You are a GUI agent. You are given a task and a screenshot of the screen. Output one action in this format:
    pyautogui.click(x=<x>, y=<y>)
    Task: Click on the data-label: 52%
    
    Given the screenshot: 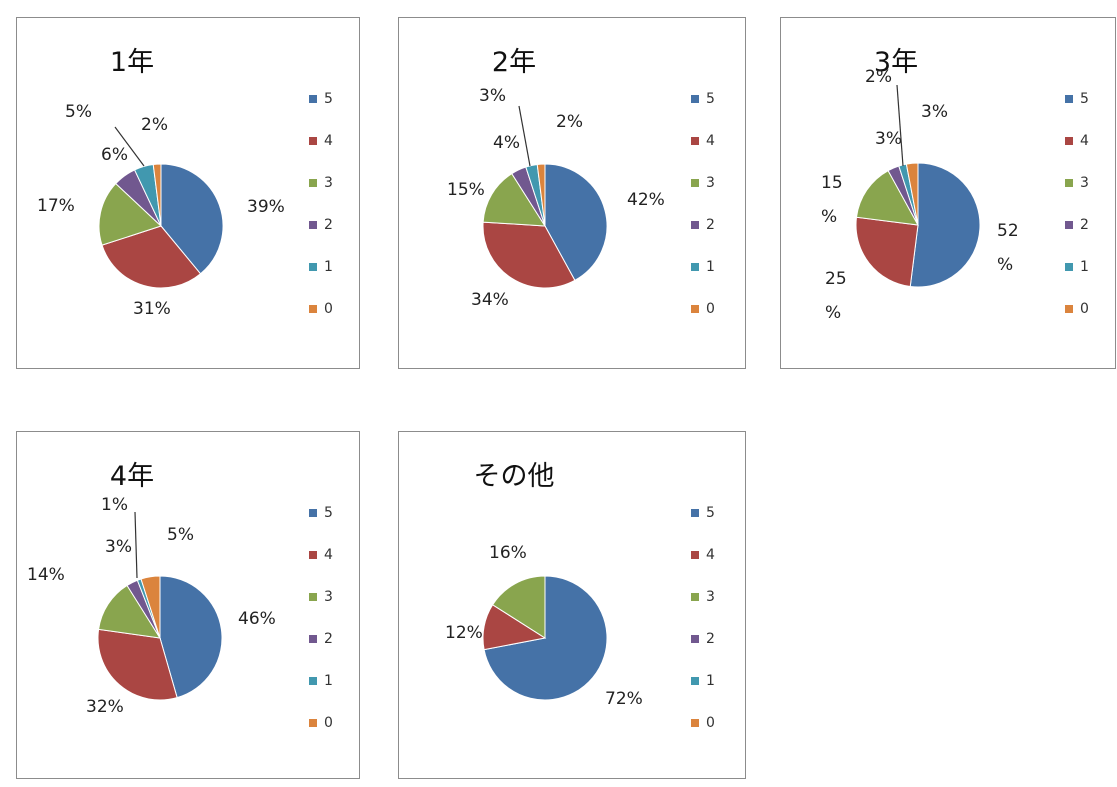 What is the action you would take?
    pyautogui.click(x=1008, y=248)
    